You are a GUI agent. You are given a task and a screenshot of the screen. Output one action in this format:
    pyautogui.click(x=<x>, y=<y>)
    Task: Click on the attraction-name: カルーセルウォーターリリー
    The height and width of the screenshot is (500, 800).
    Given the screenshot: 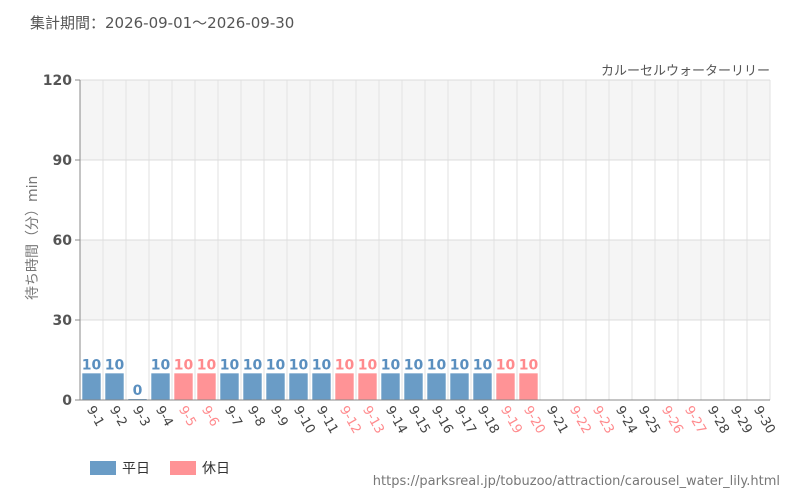 What is the action you would take?
    pyautogui.click(x=685, y=71)
    